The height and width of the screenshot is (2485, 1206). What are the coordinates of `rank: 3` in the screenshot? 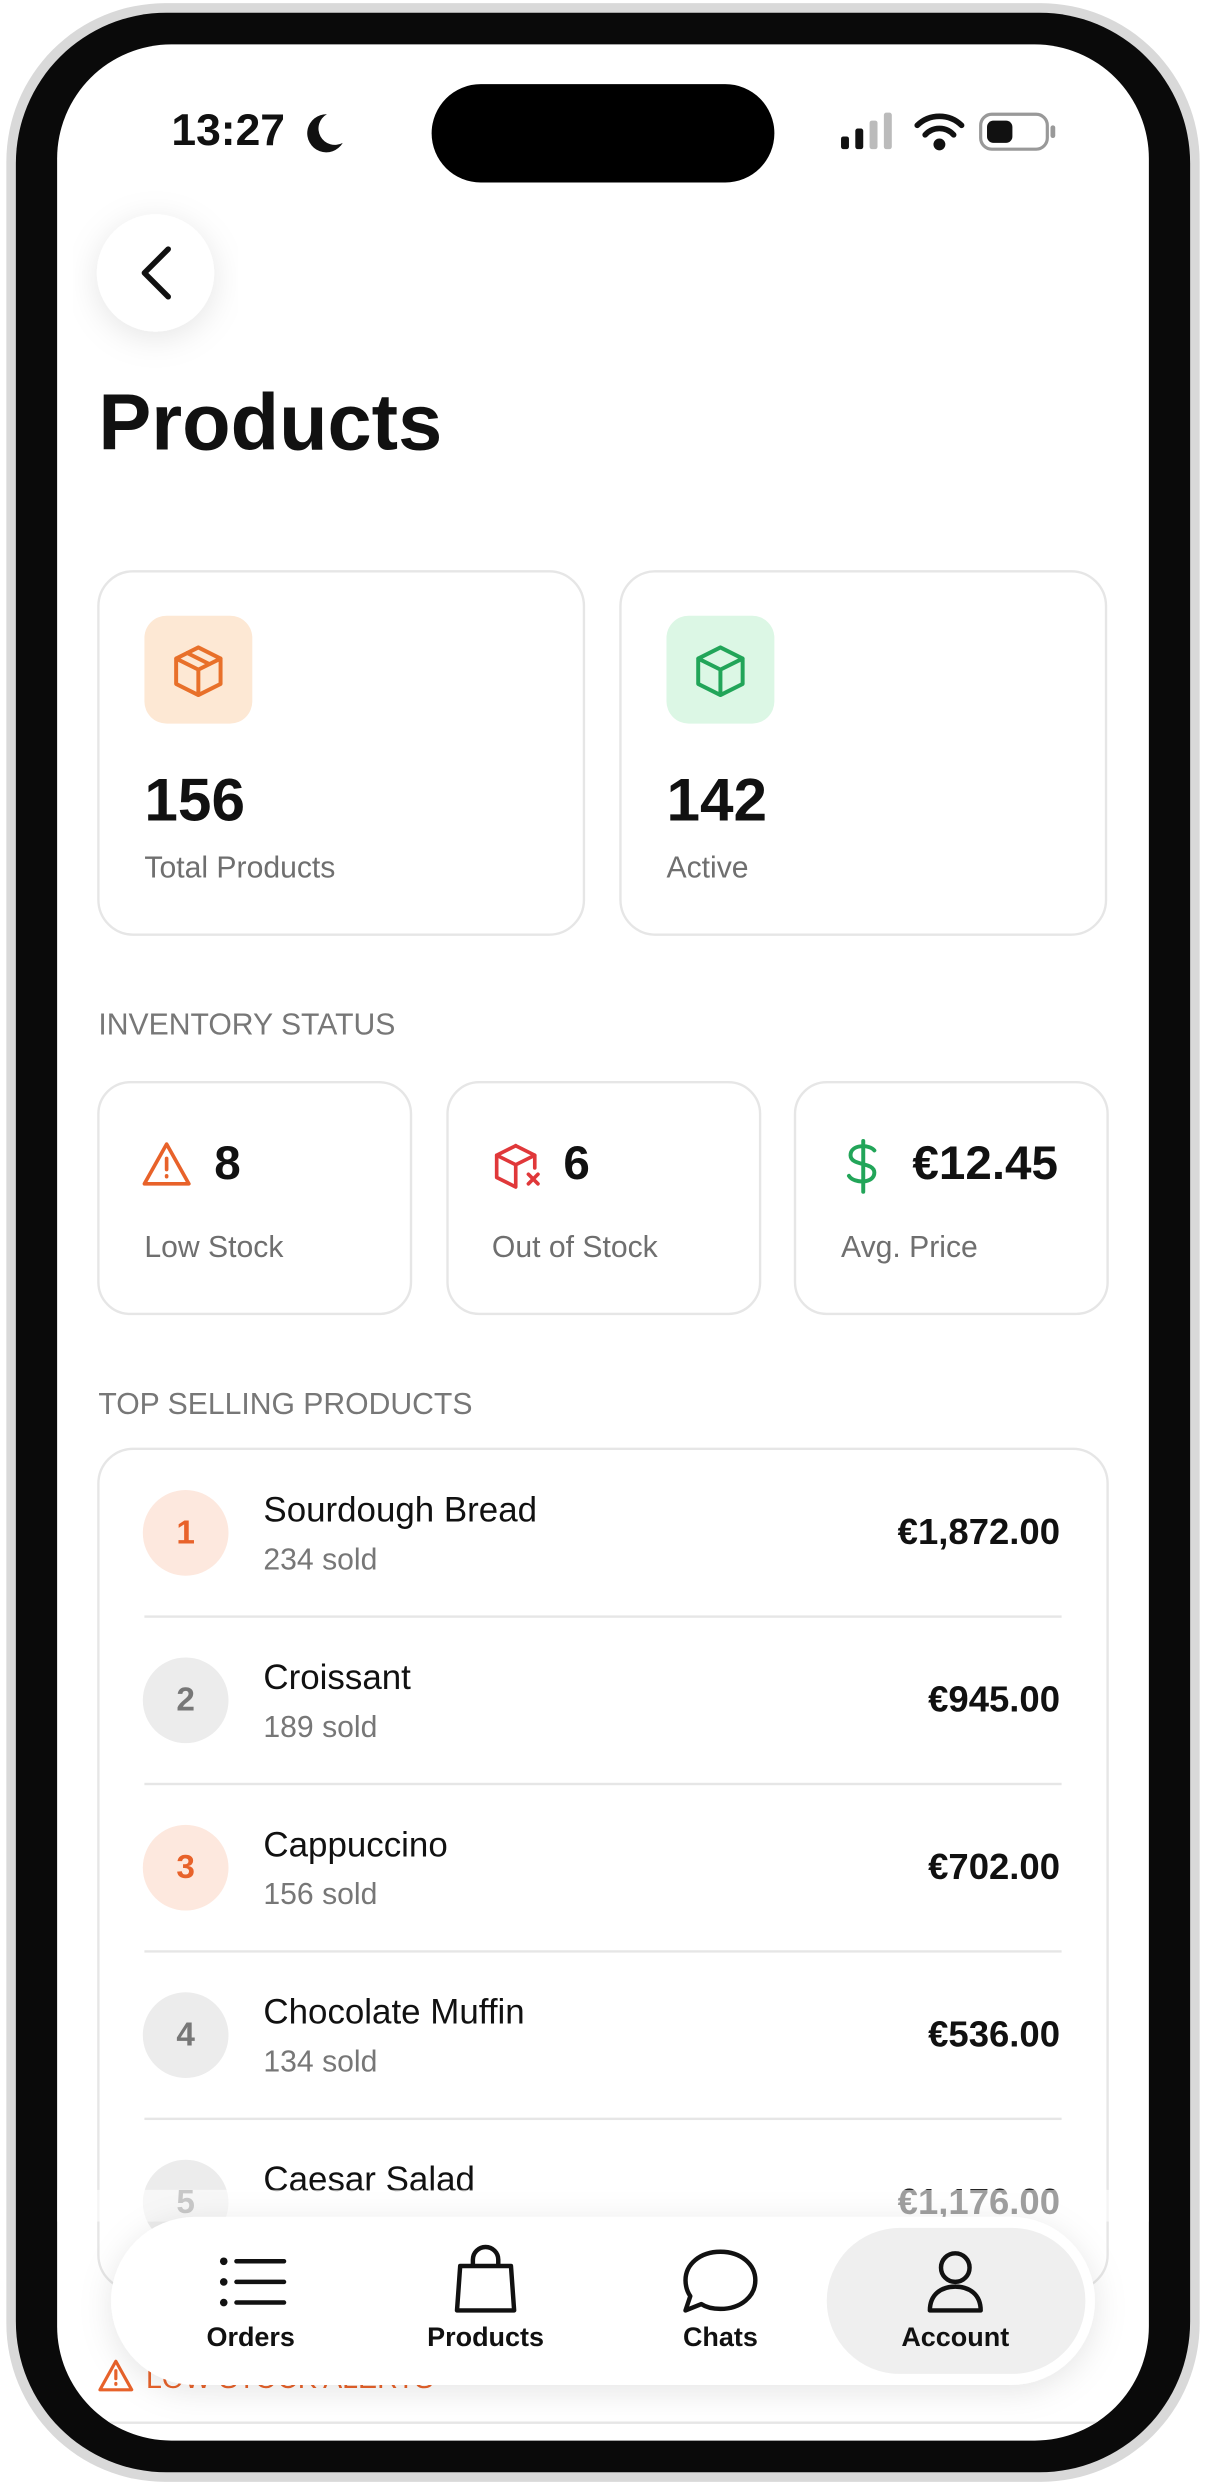 It's located at (185, 1867).